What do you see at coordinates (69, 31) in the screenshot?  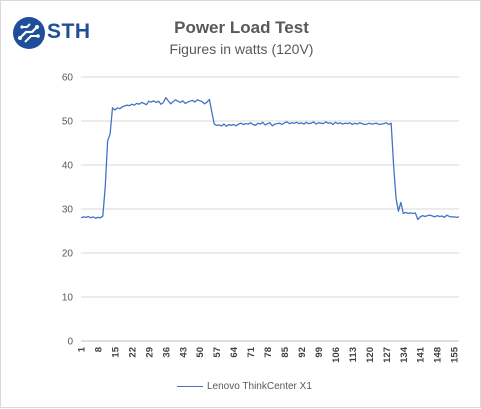 I see `logo-text: STH` at bounding box center [69, 31].